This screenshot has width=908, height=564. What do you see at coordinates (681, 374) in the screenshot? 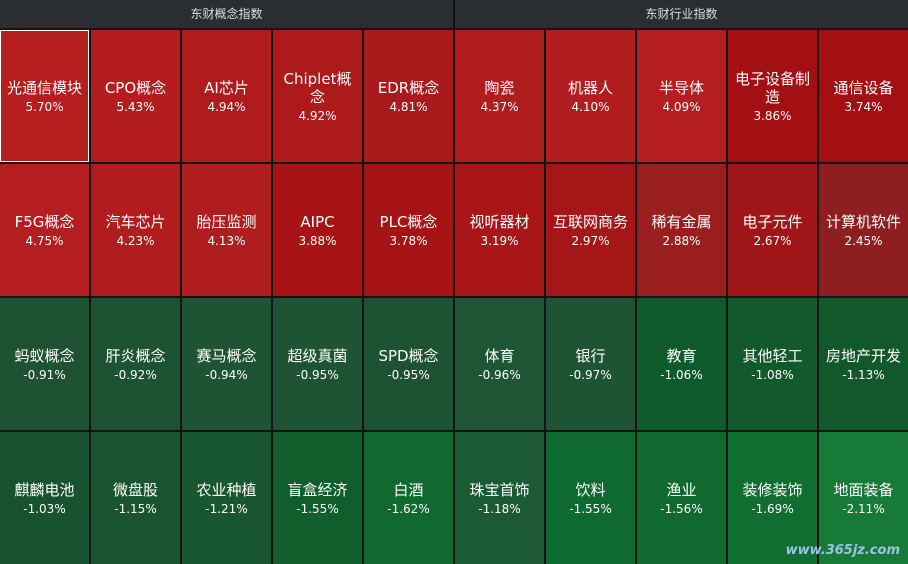
I see `tile-change: -1.06%` at bounding box center [681, 374].